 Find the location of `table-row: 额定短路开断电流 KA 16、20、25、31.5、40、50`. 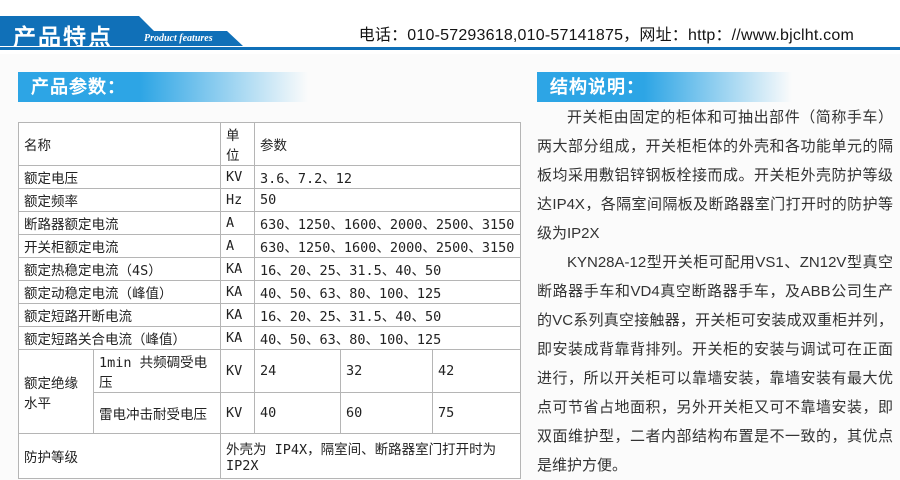

table-row: 额定短路开断电流 KA 16、20、25、31.5、40、50 is located at coordinates (270, 315).